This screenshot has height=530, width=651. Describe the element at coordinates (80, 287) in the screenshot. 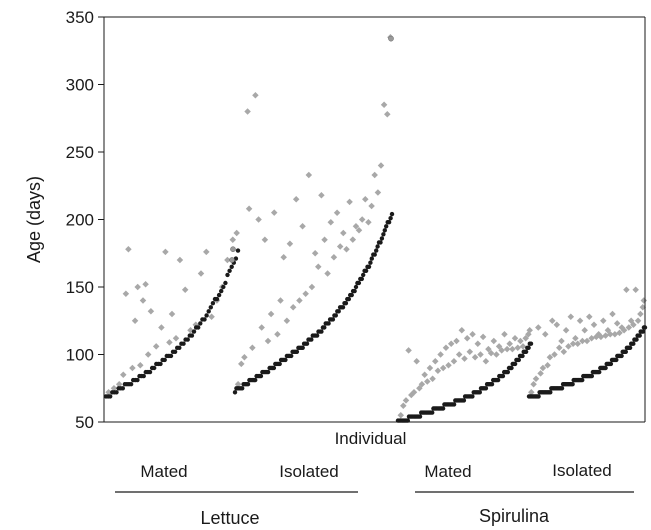

I see `y-tick-label-150: 150` at that location.